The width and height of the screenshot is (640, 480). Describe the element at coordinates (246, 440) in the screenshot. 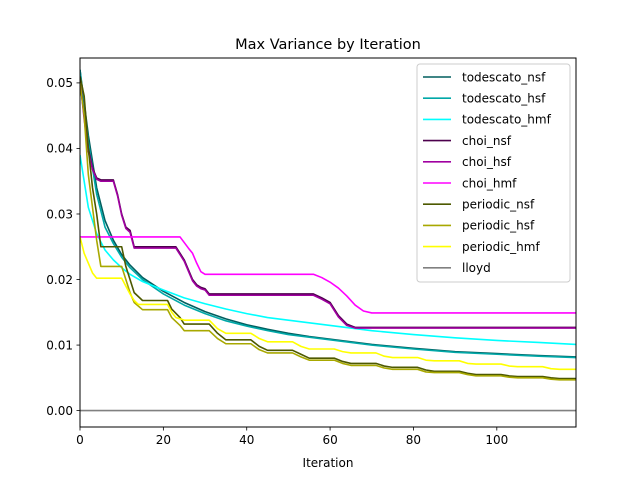

I see `x-tick-label: 40` at that location.